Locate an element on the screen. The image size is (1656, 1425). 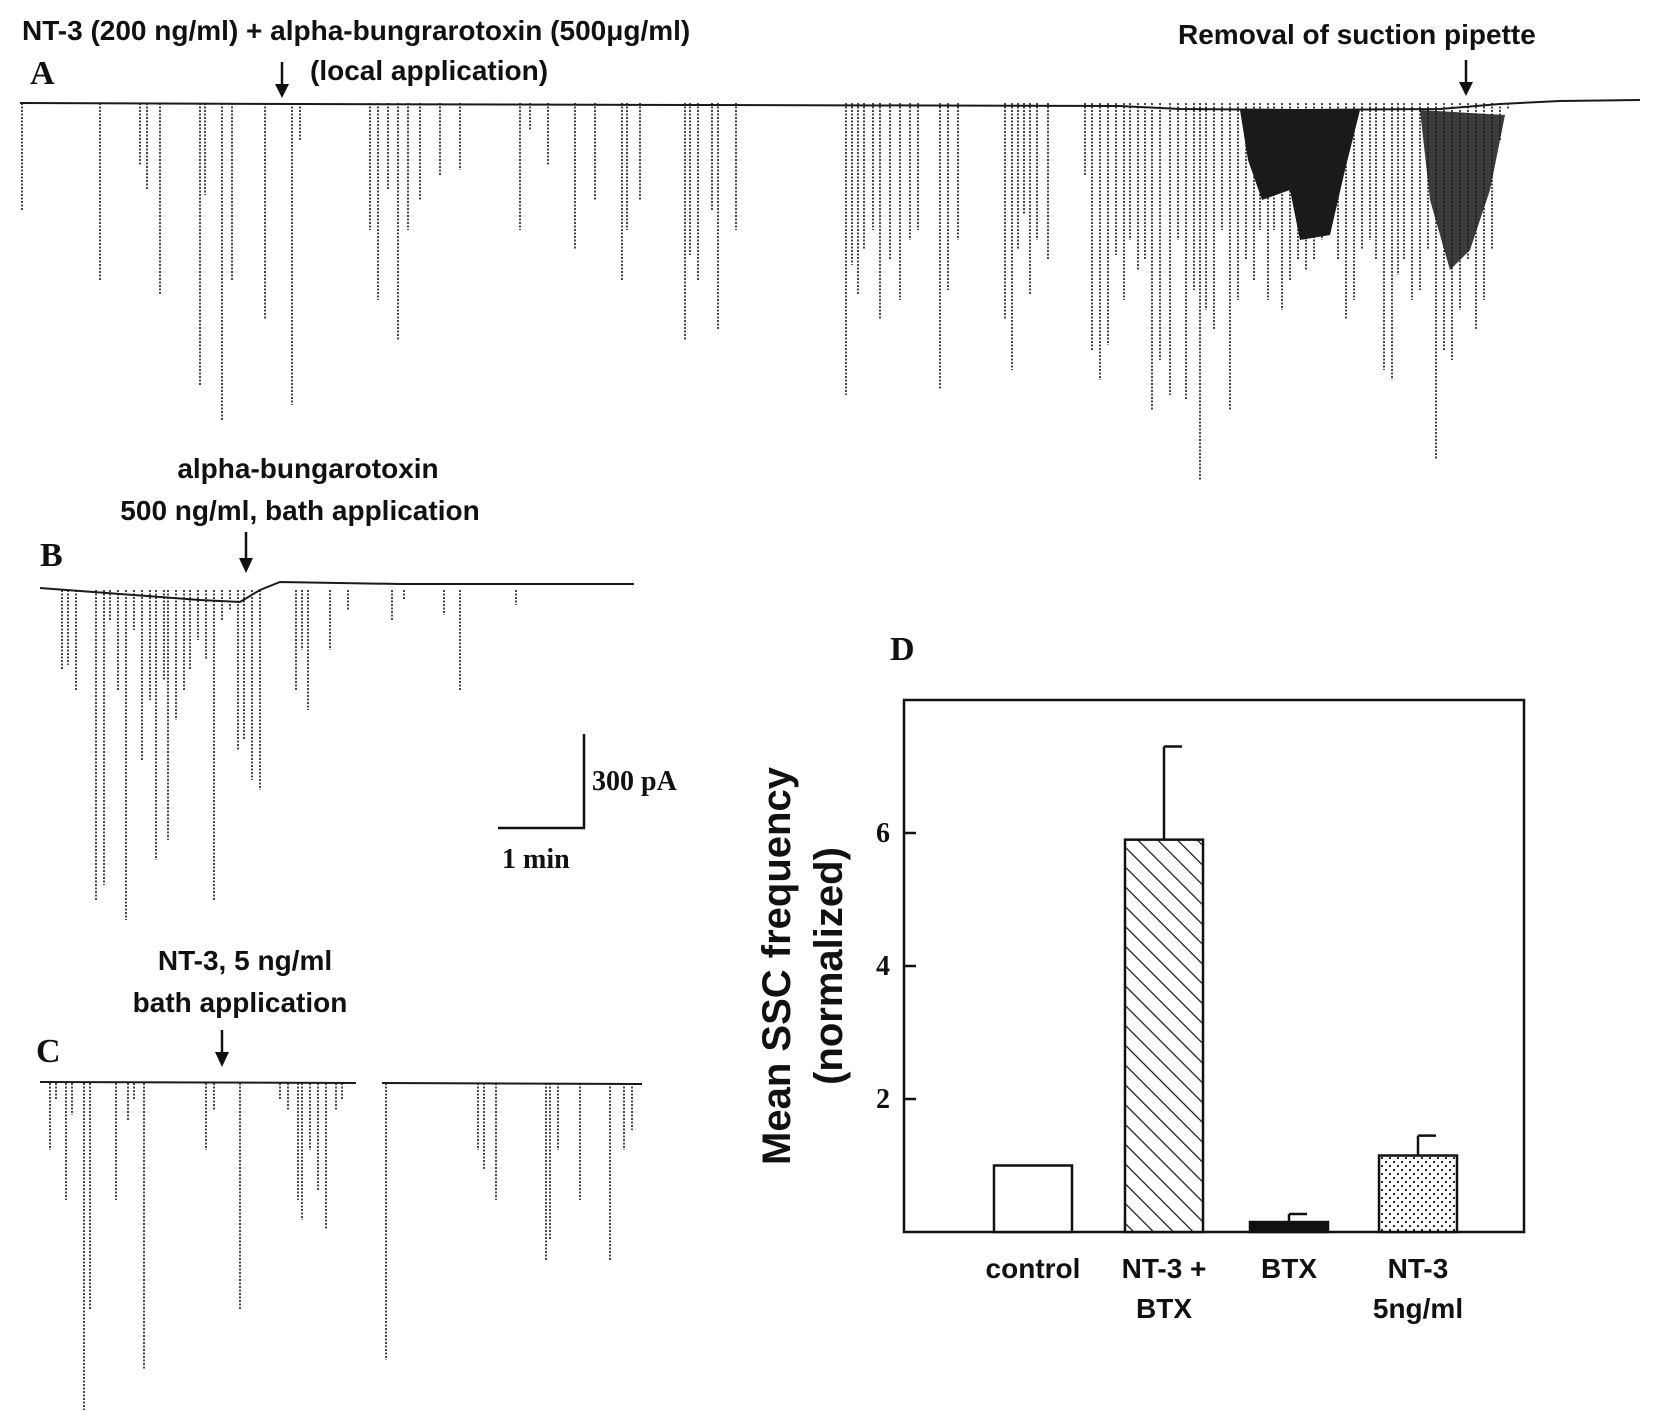
x-category-label: 5ng/ml is located at coordinates (1418, 1308).